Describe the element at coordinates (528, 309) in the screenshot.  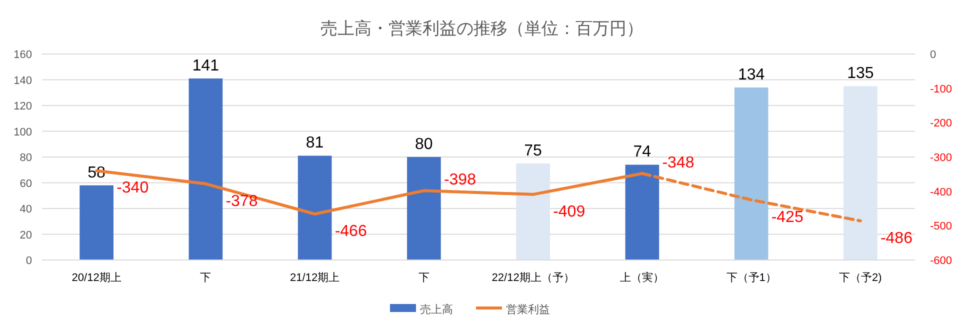
I see `legend-label: 営業利益` at that location.